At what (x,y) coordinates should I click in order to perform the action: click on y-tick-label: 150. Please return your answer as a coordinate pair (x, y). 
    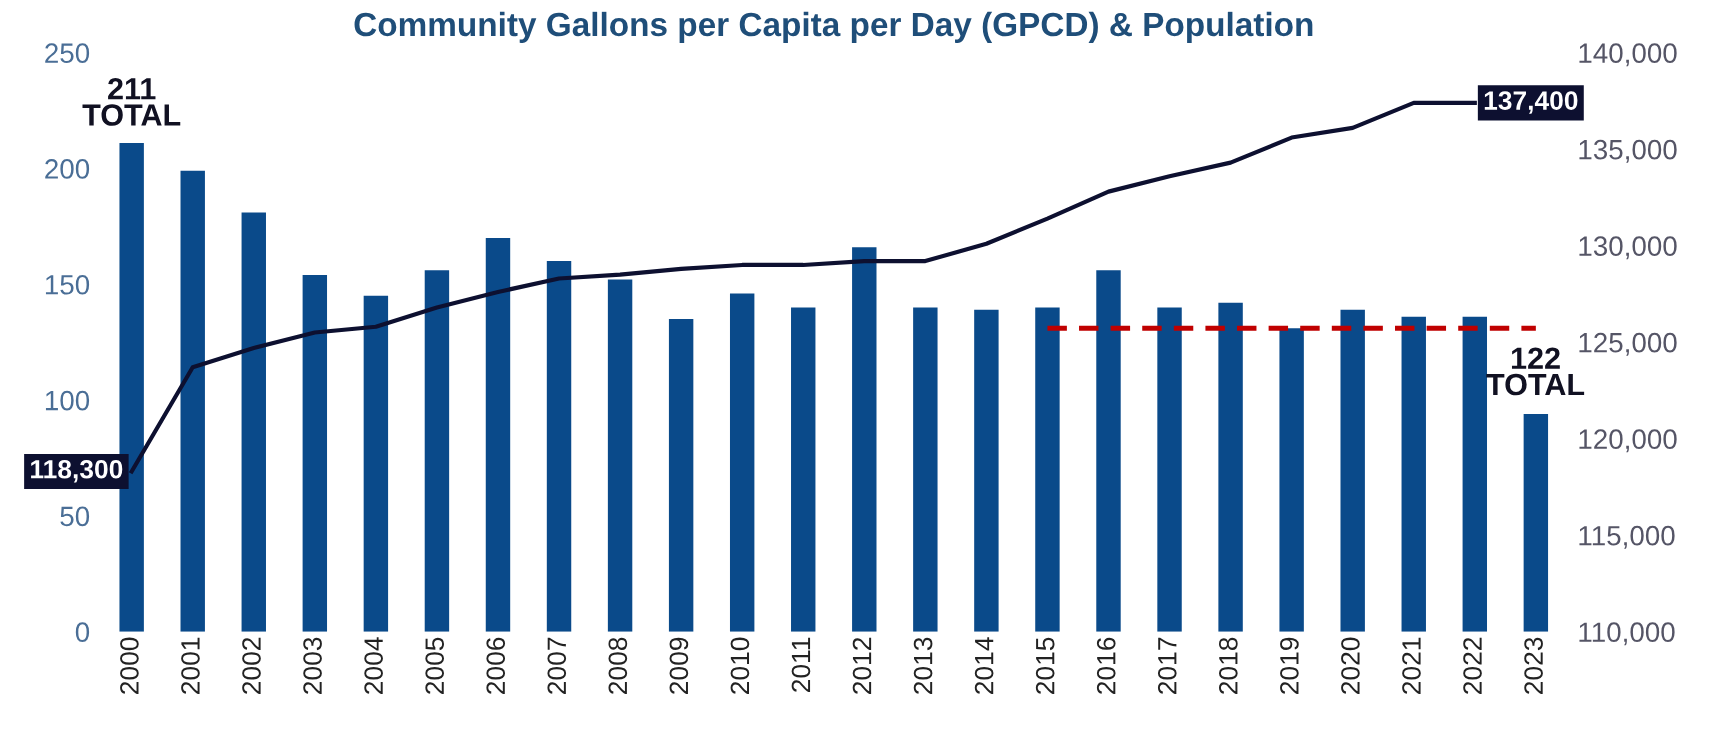
    Looking at the image, I should click on (67, 284).